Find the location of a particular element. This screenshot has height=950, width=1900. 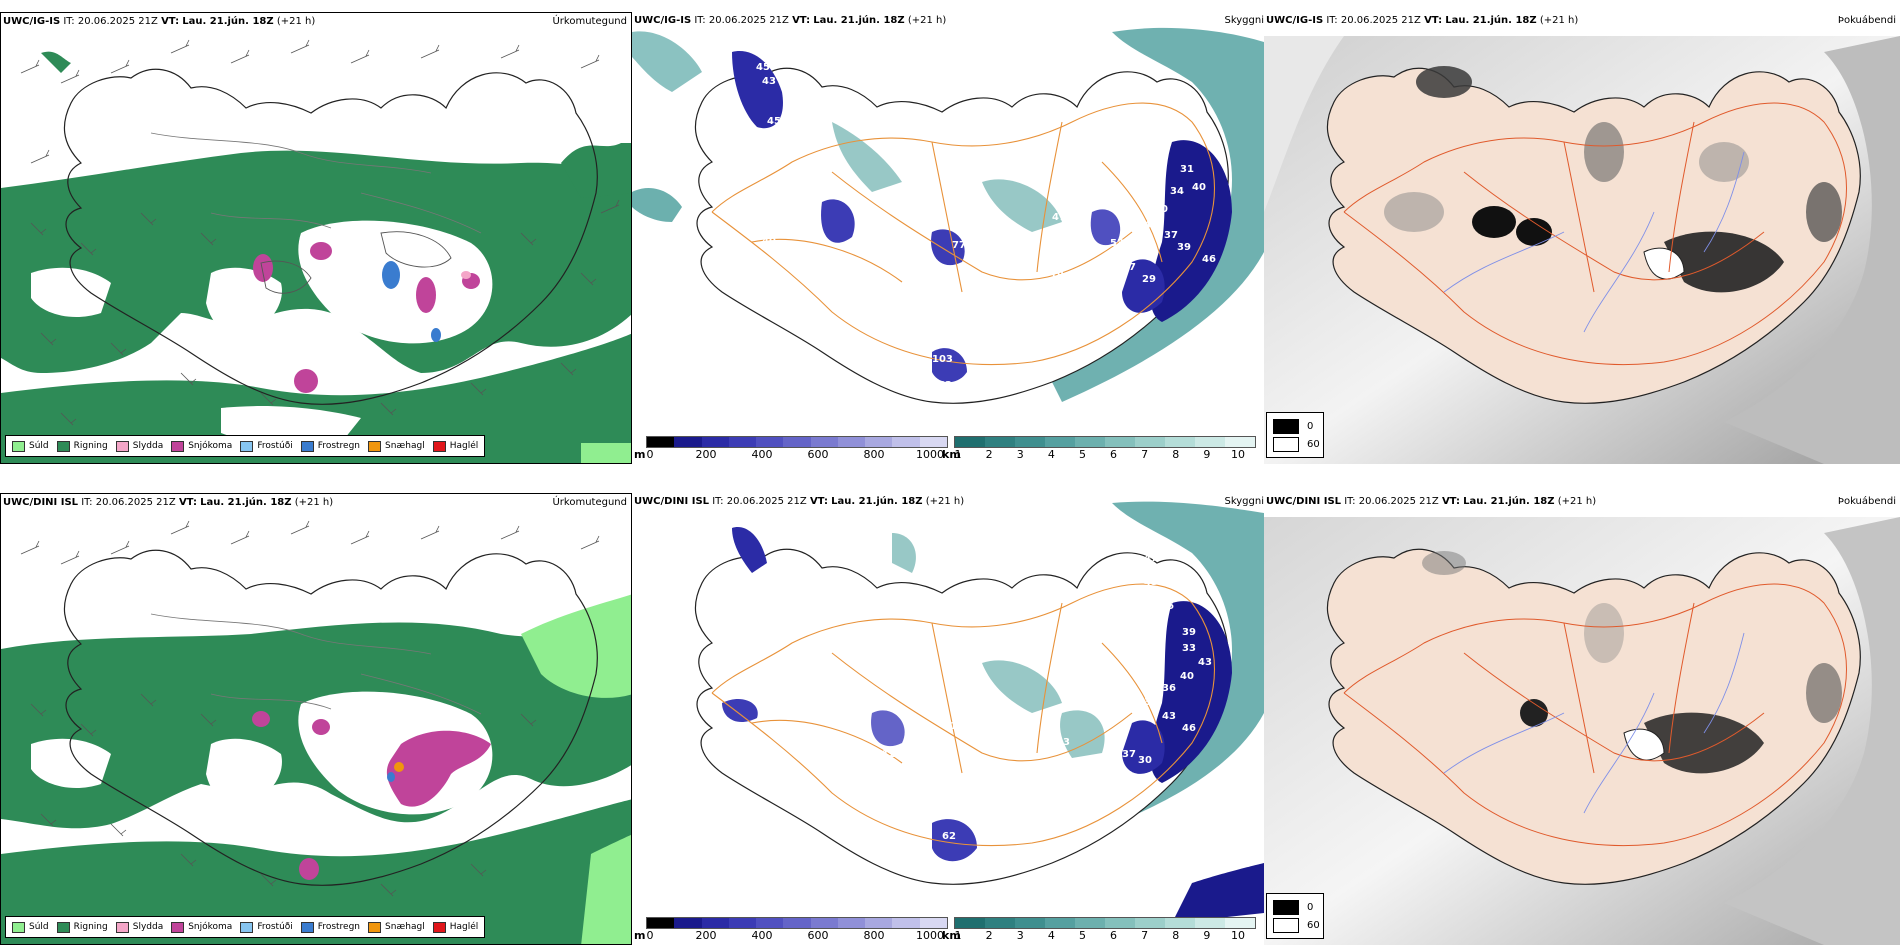

panel-title-fog: Þokuábendi is located at coordinates (1866, 20).